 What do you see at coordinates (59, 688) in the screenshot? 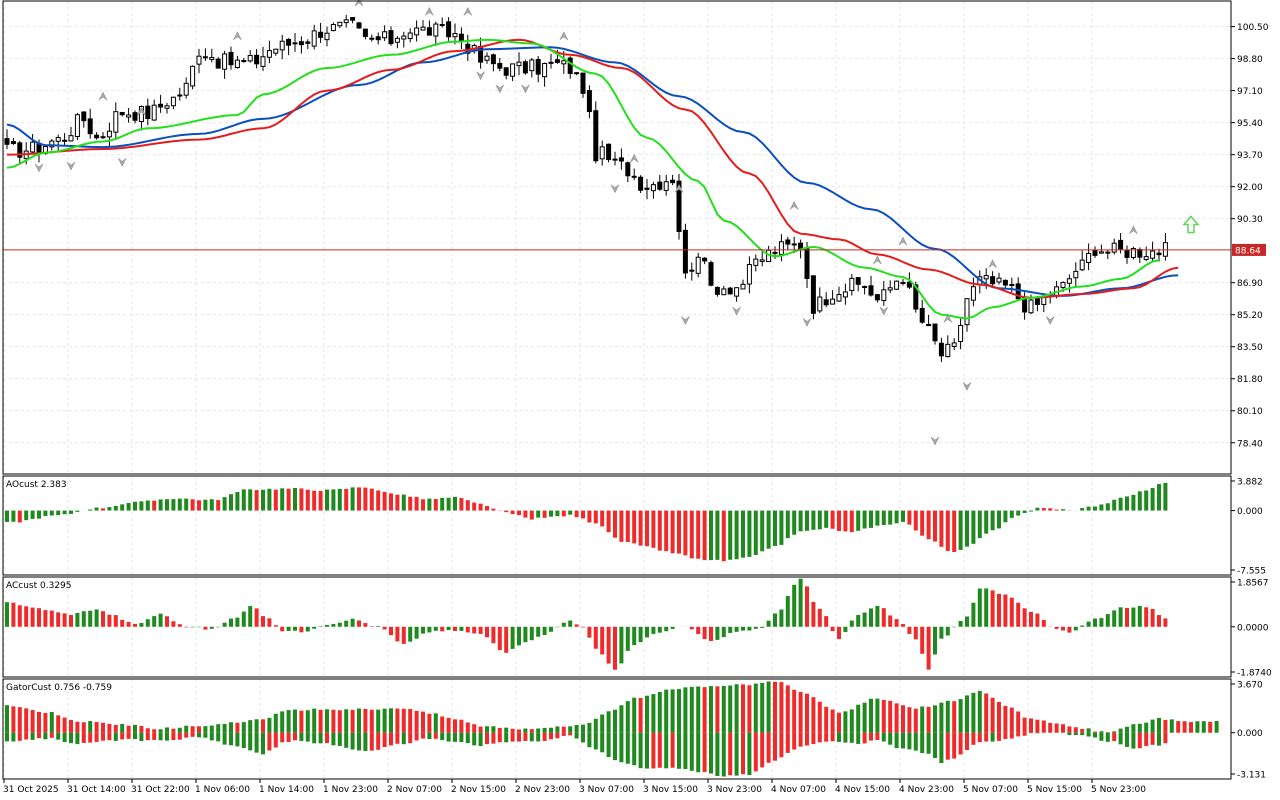
I see `indicator-title: GatorCust 0.756 -0.759` at bounding box center [59, 688].